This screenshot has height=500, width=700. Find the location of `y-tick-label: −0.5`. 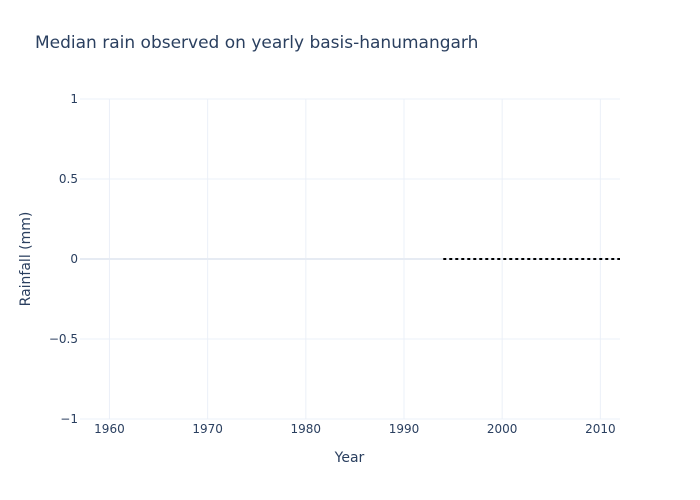

y-tick-label: −0.5 is located at coordinates (63, 339).